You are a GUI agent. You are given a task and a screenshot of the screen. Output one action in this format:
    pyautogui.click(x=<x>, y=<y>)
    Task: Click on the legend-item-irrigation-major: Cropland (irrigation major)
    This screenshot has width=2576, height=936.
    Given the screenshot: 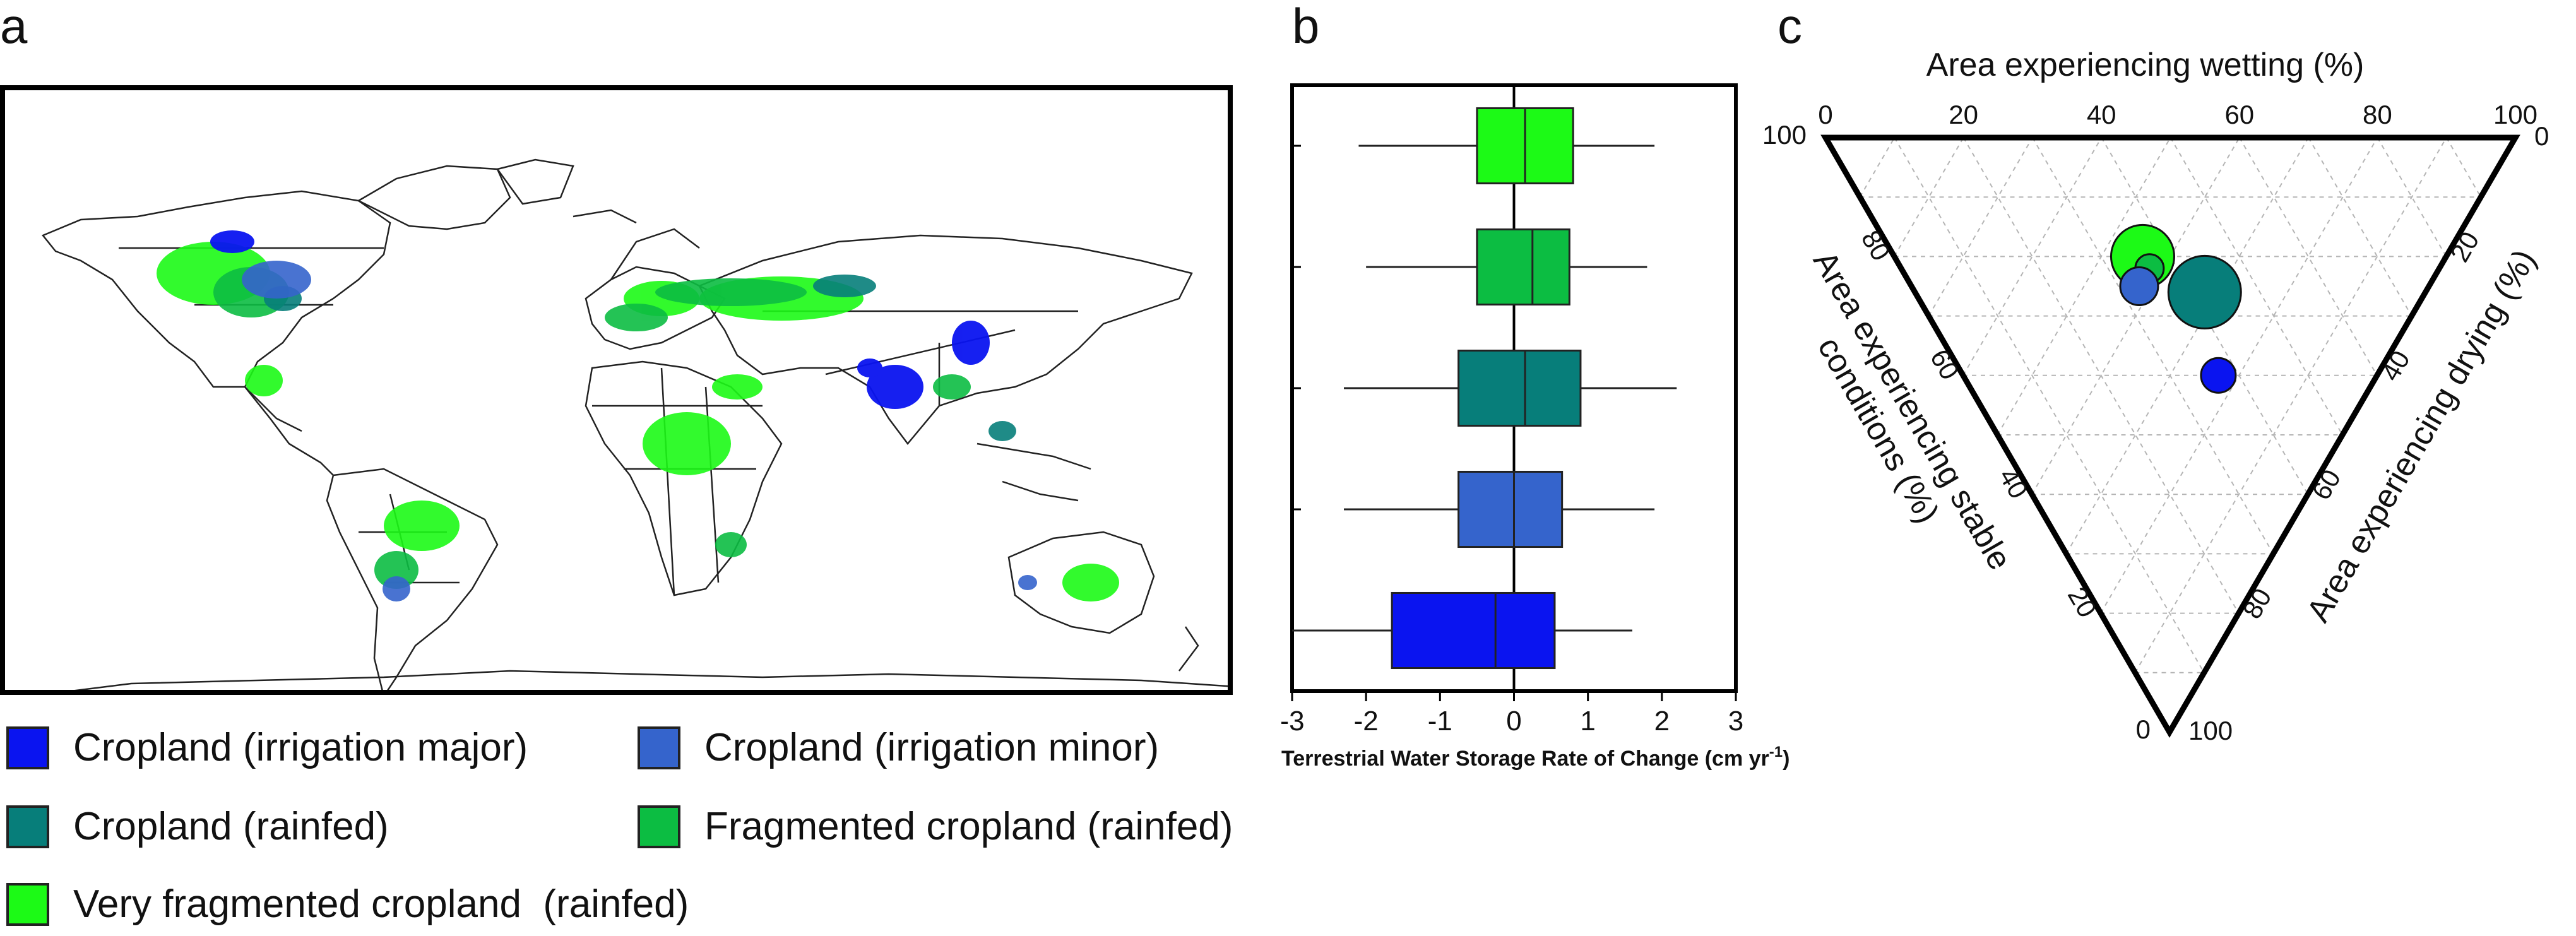 What is the action you would take?
    pyautogui.click(x=267, y=748)
    